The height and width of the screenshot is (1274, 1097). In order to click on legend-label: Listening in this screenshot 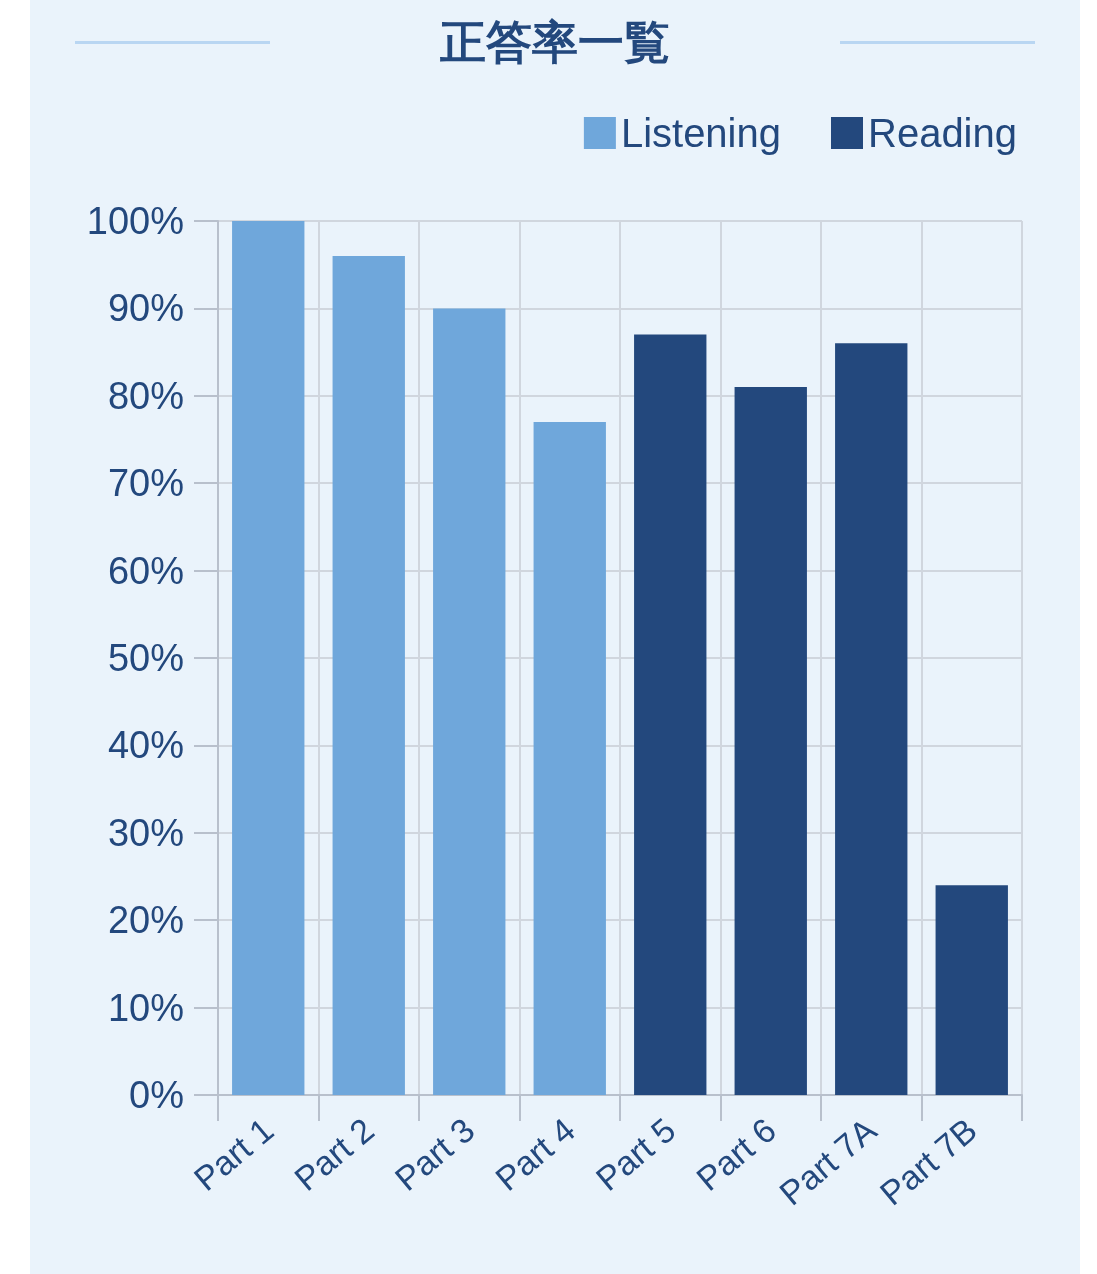, I will do `click(700, 133)`.